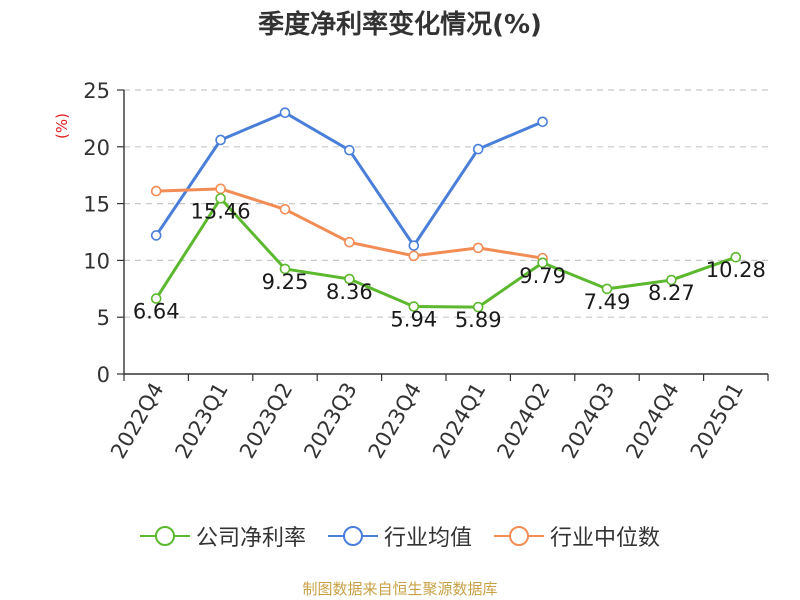 This screenshot has width=800, height=600. Describe the element at coordinates (96, 91) in the screenshot. I see `y-tick-label: 25` at that location.